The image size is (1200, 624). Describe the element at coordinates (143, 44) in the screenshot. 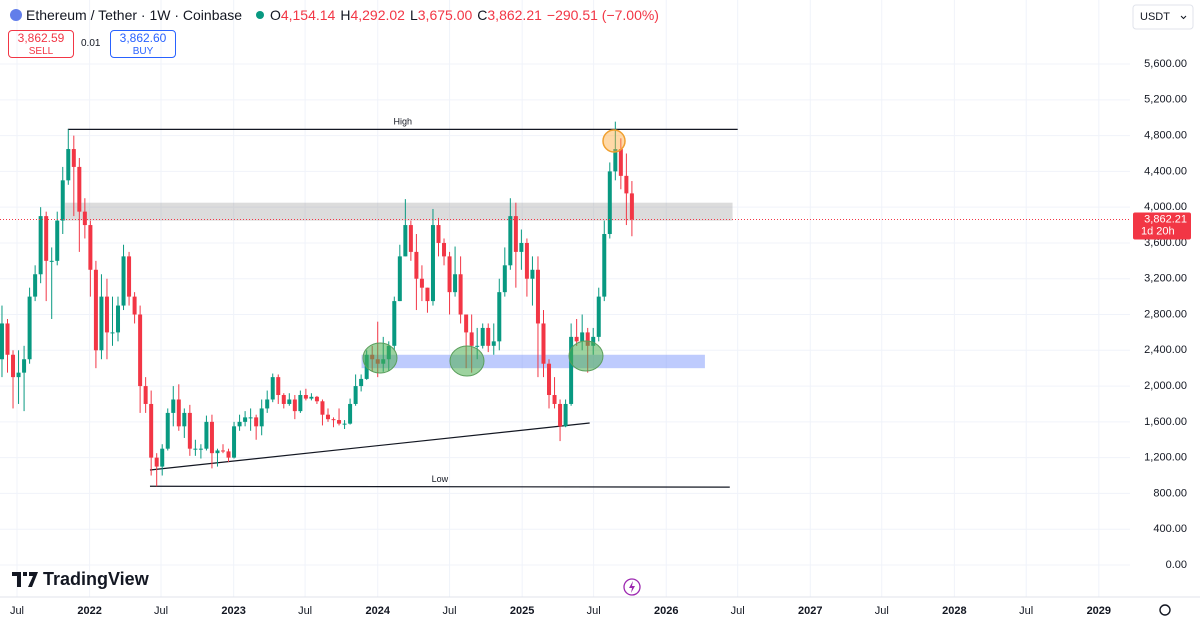

I see `buy-button: 3,862.60 BUY` at that location.